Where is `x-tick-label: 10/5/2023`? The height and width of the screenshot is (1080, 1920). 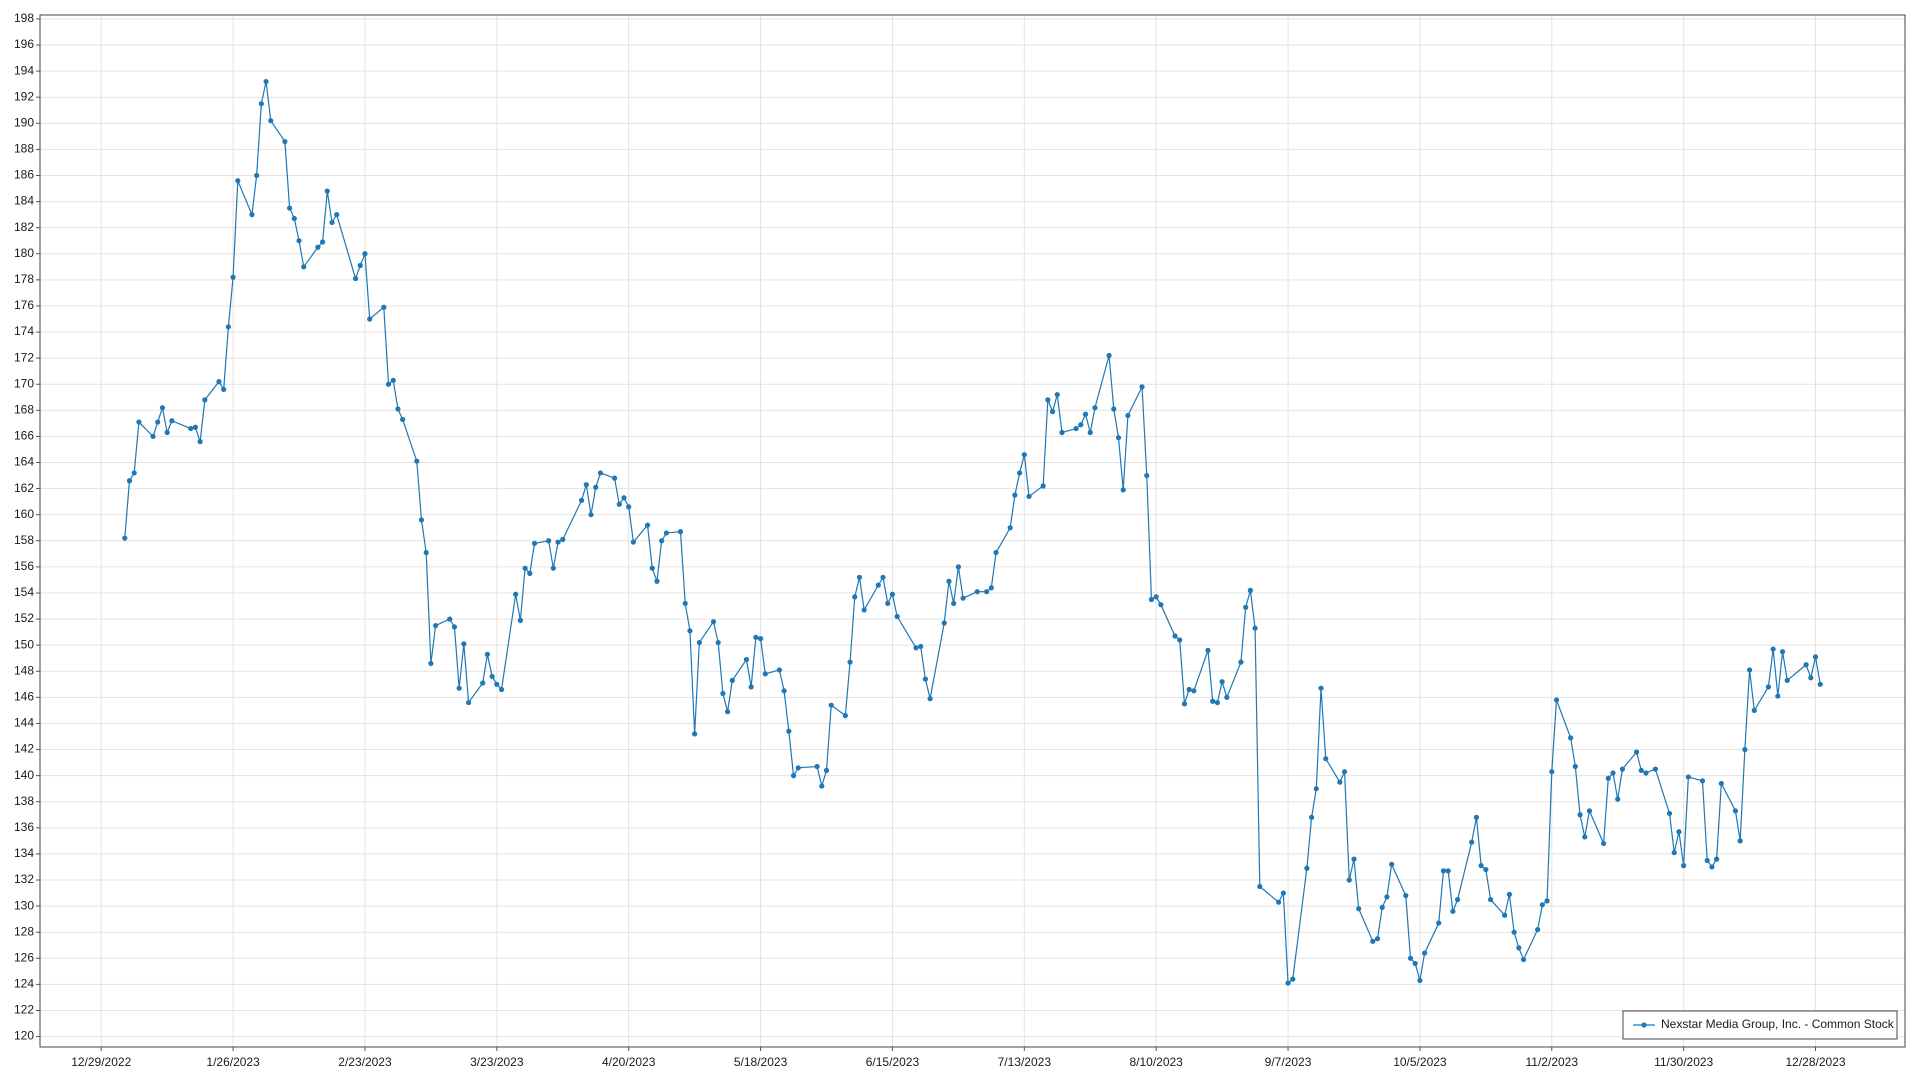 x-tick-label: 10/5/2023 is located at coordinates (1420, 1062).